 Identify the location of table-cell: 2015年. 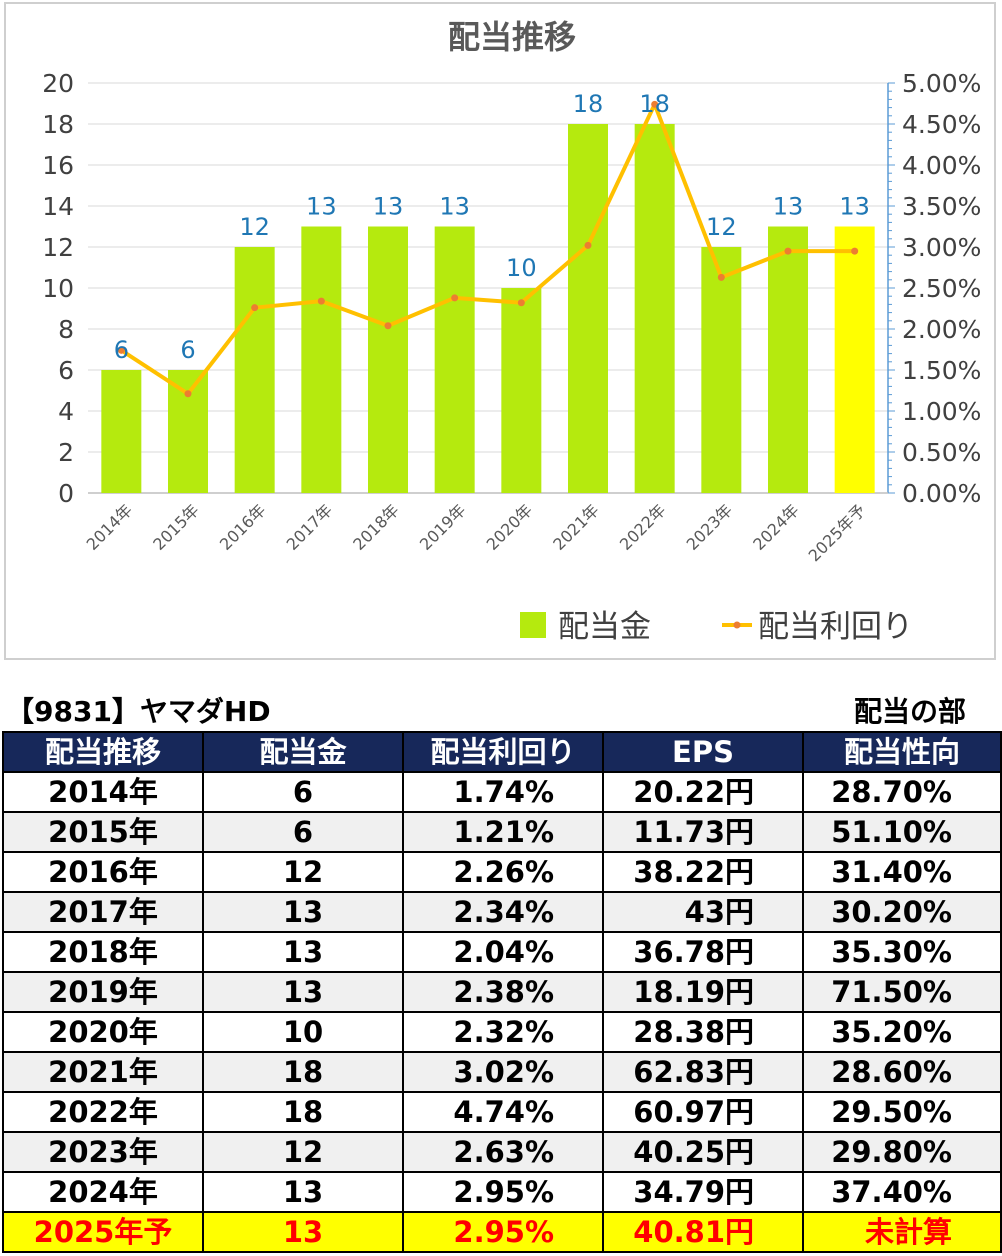
(103, 832).